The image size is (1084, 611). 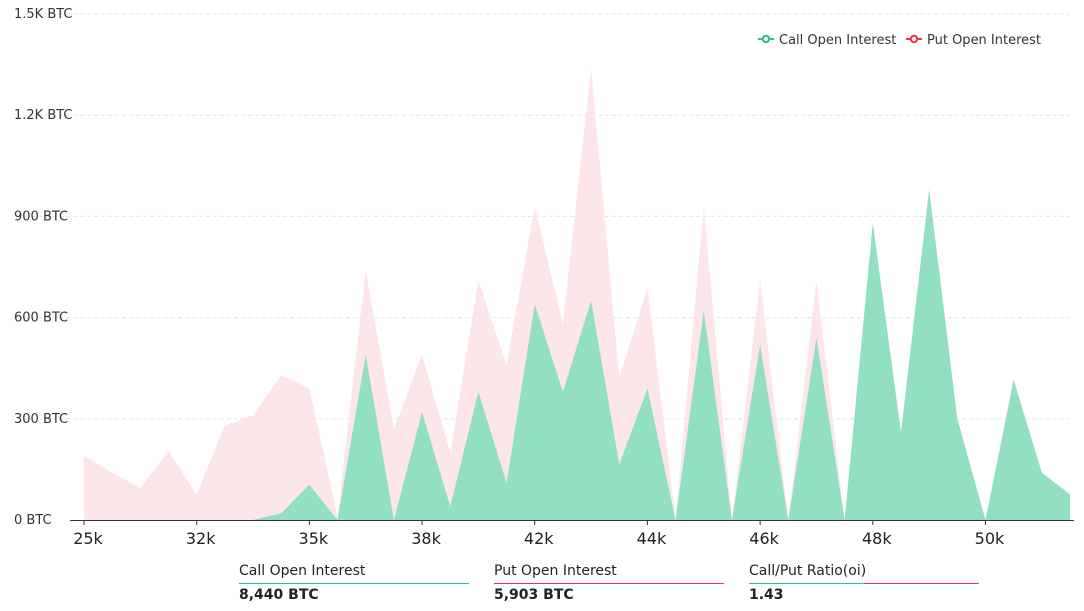 What do you see at coordinates (534, 595) in the screenshot?
I see `summary-put-value: 5,903 BTC` at bounding box center [534, 595].